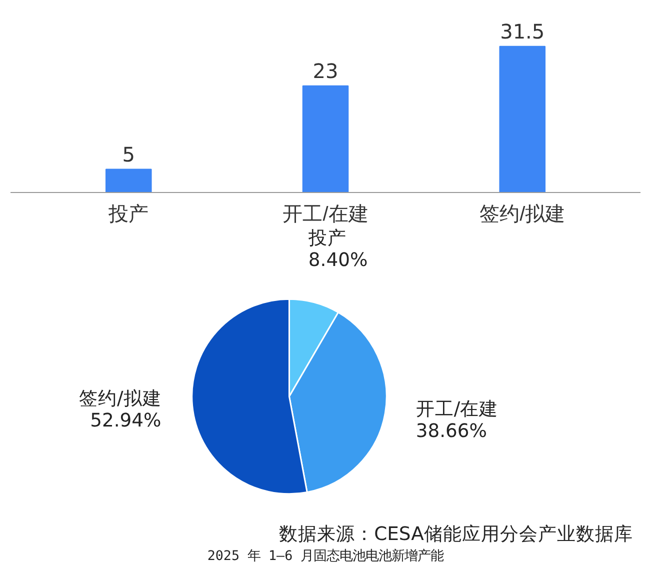 This screenshot has height=564, width=660. I want to click on x-tick-label: 开工/在建, so click(325, 215).